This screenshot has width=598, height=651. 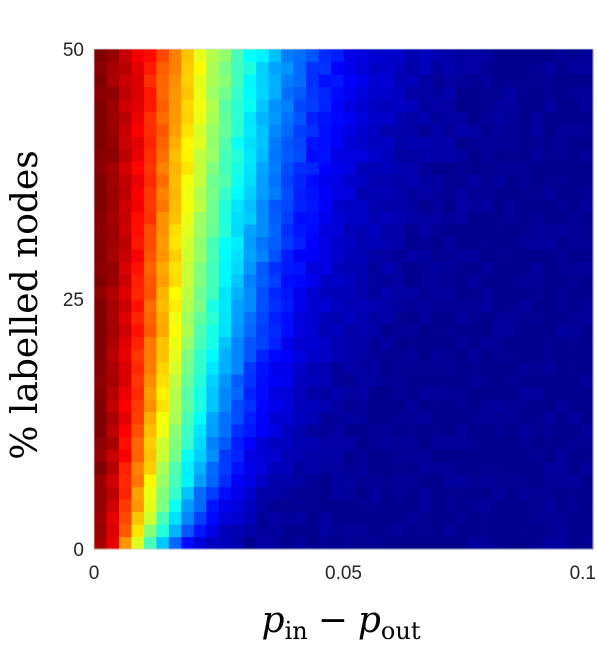 I want to click on x-axis-label-sub-2: out, so click(x=401, y=631).